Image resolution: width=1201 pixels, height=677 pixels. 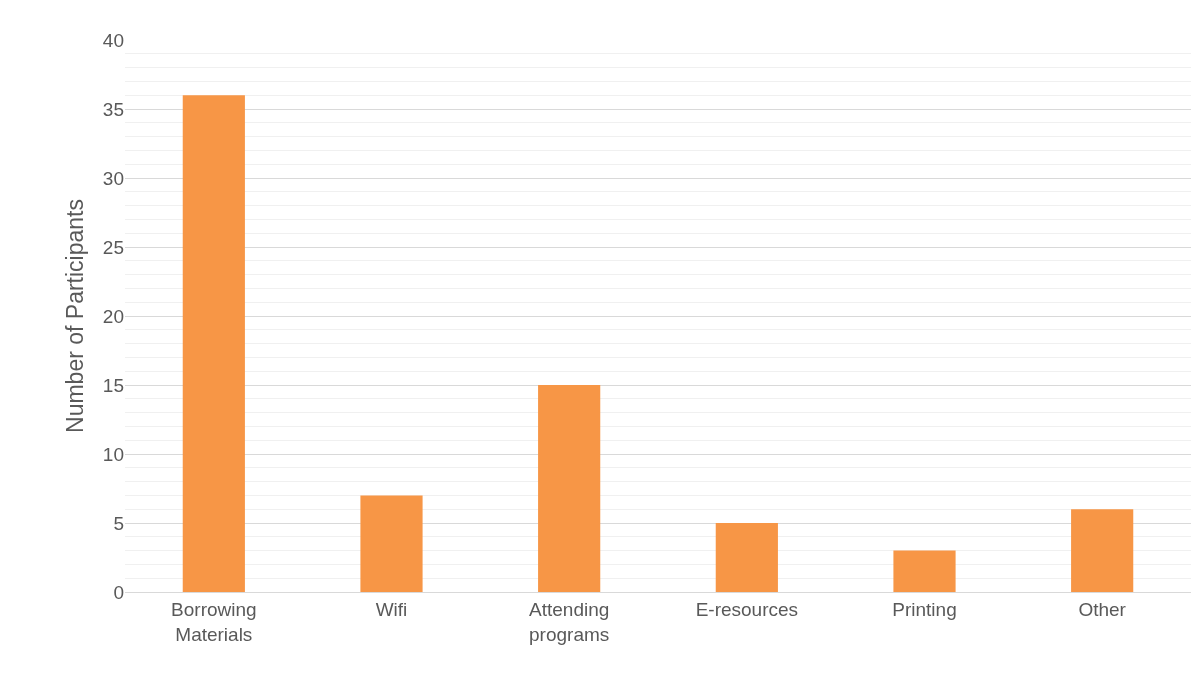 What do you see at coordinates (924, 609) in the screenshot?
I see `x-tick-label: Printing` at bounding box center [924, 609].